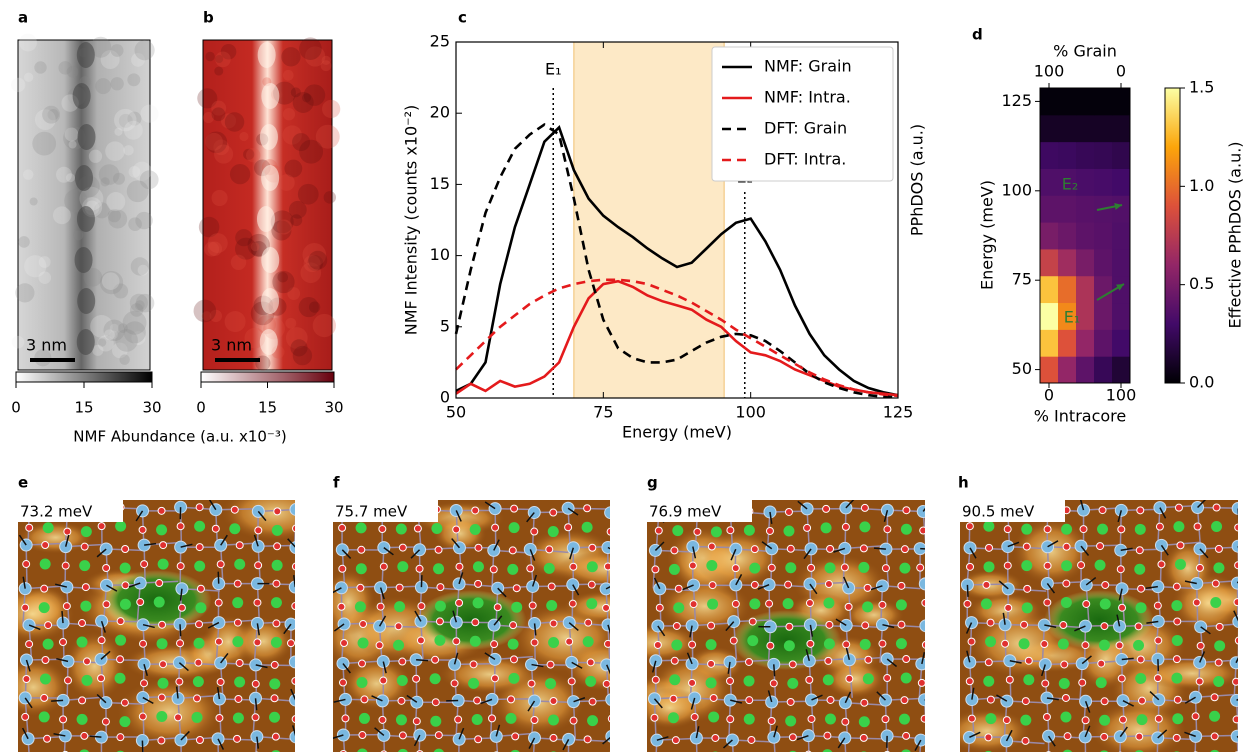  I want to click on y-tick-label: 25, so click(440, 41).